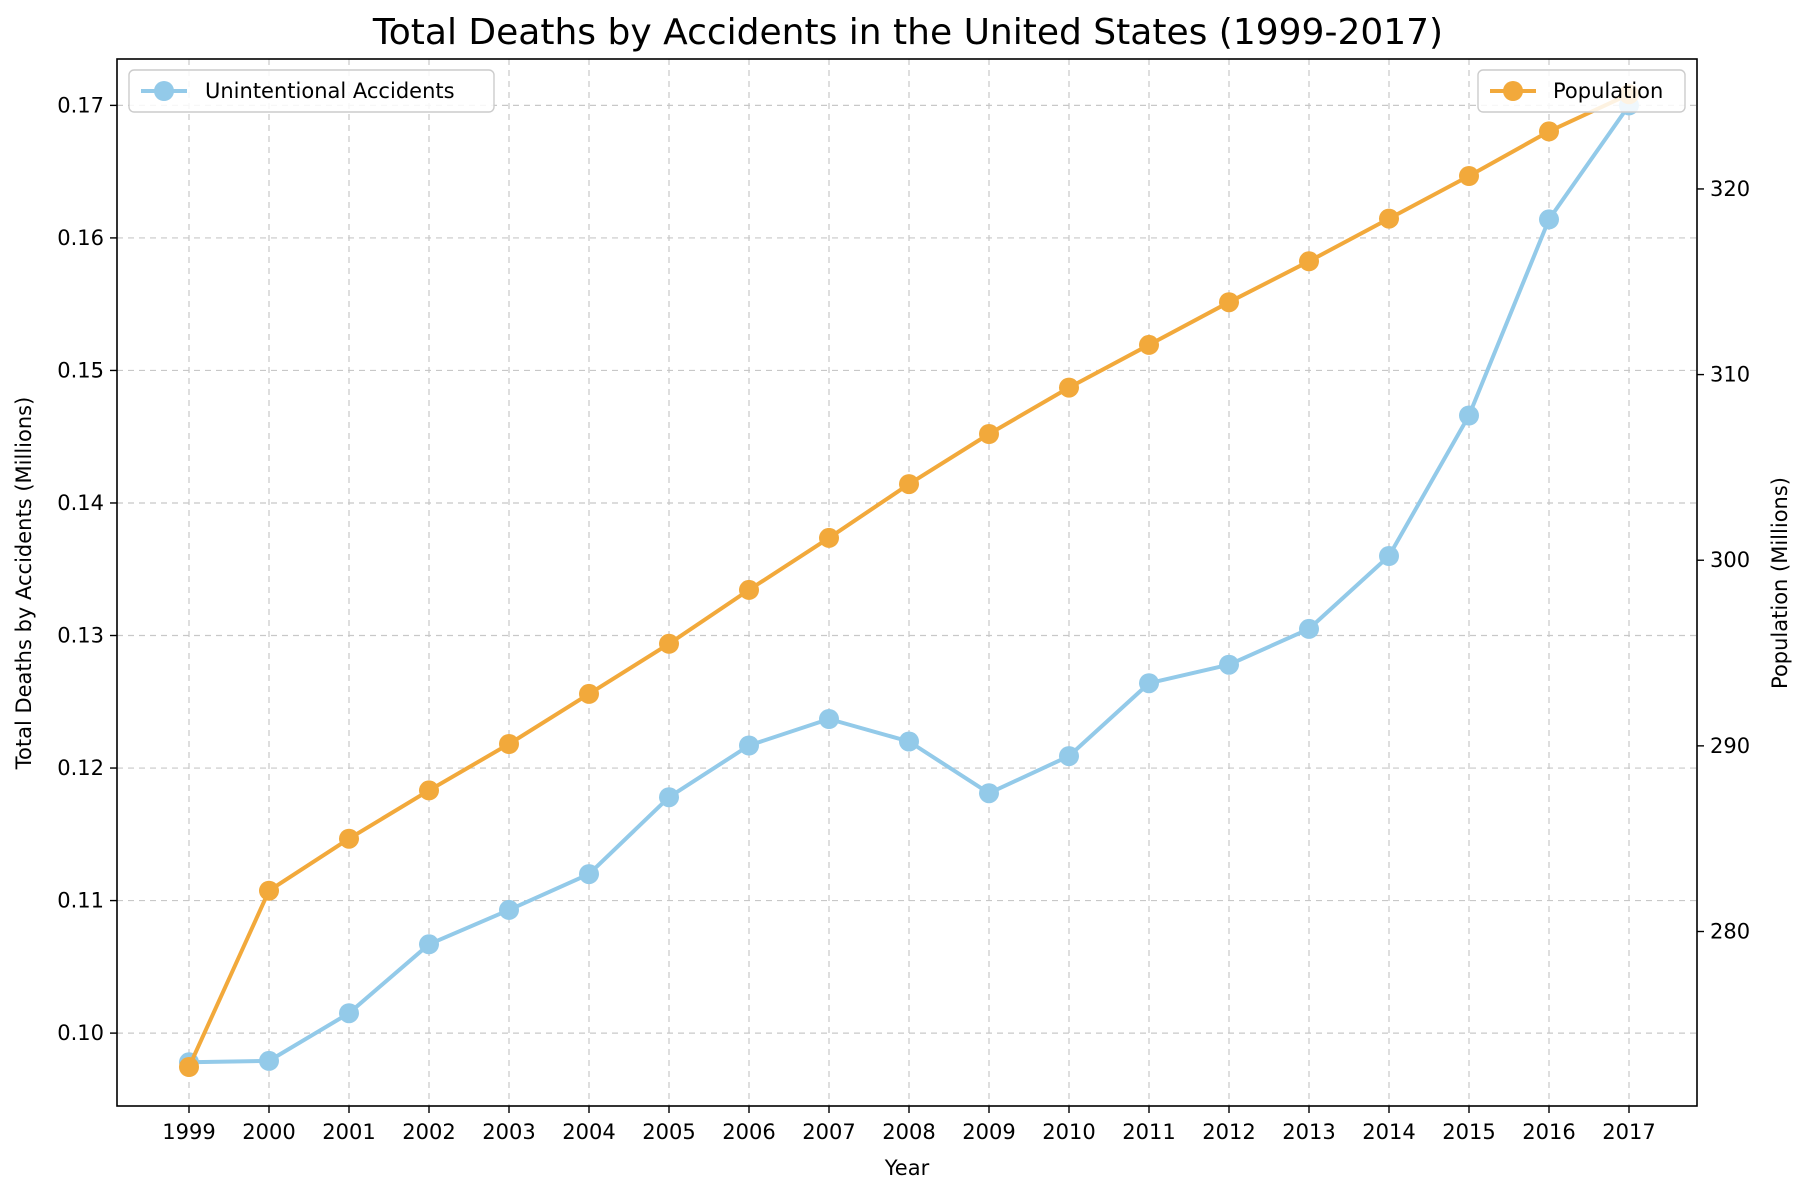 This screenshot has width=1804, height=1192. What do you see at coordinates (1780, 583) in the screenshot?
I see `y-axis-right-label: Population (Millions)` at bounding box center [1780, 583].